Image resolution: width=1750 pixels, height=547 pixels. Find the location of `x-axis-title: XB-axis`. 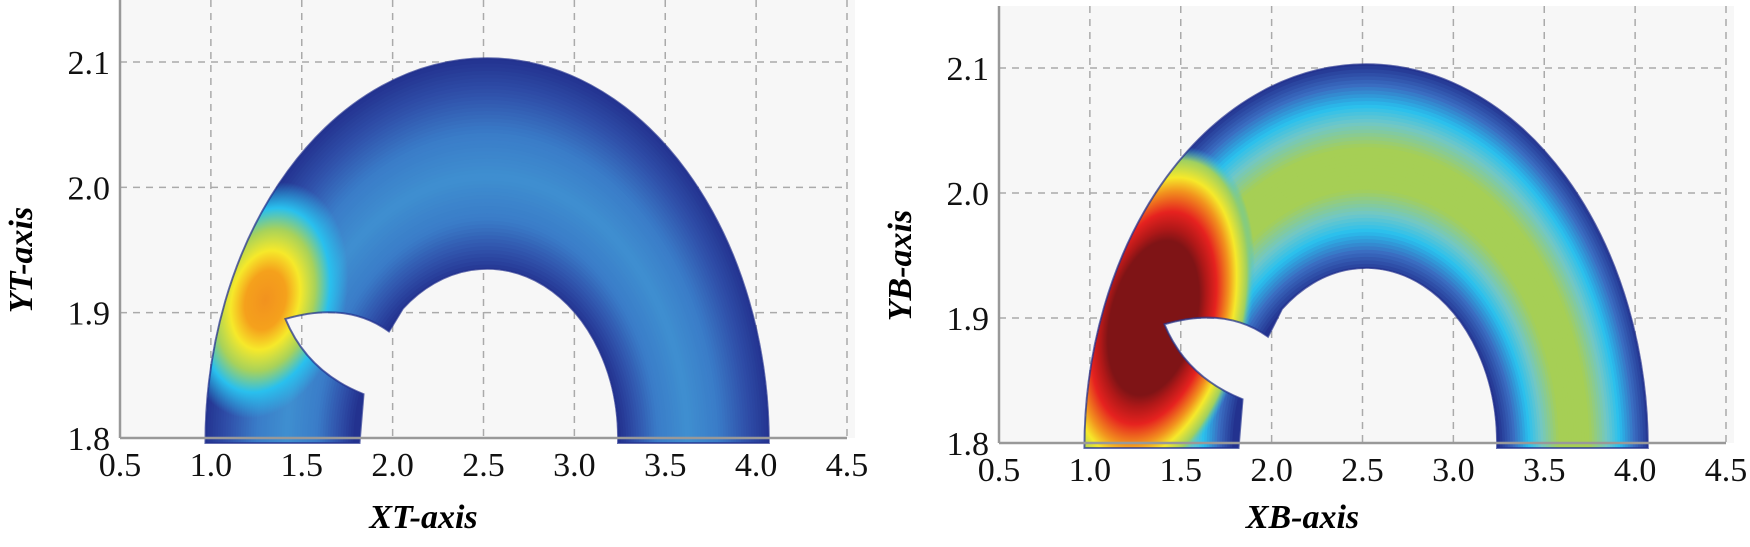

x-axis-title: XB-axis is located at coordinates (1302, 517).